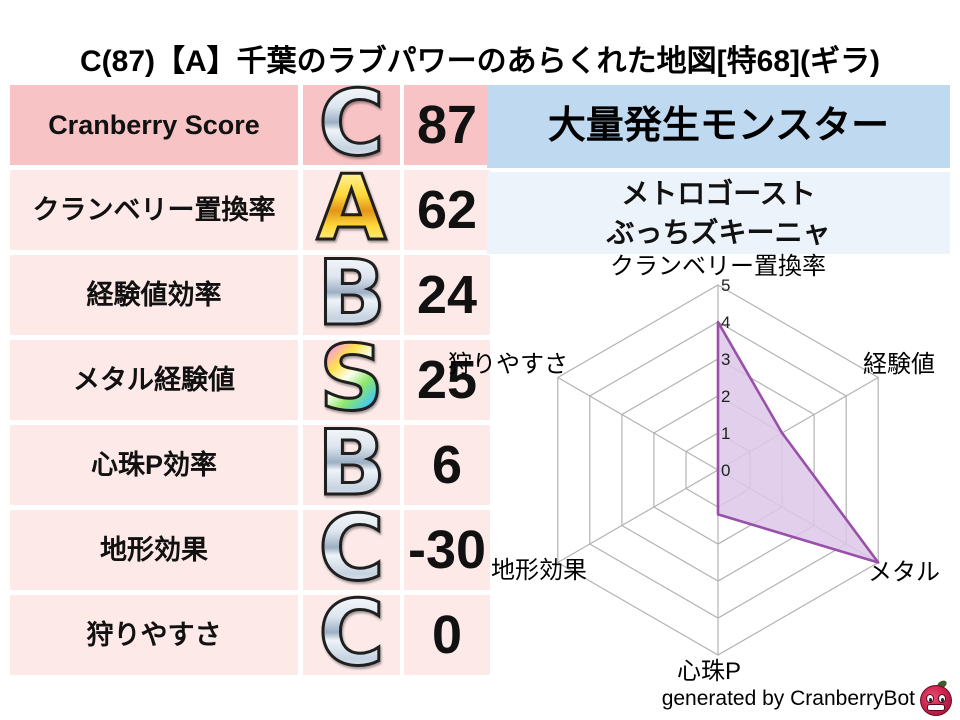  What do you see at coordinates (930, 698) in the screenshot?
I see `eye-left` at bounding box center [930, 698].